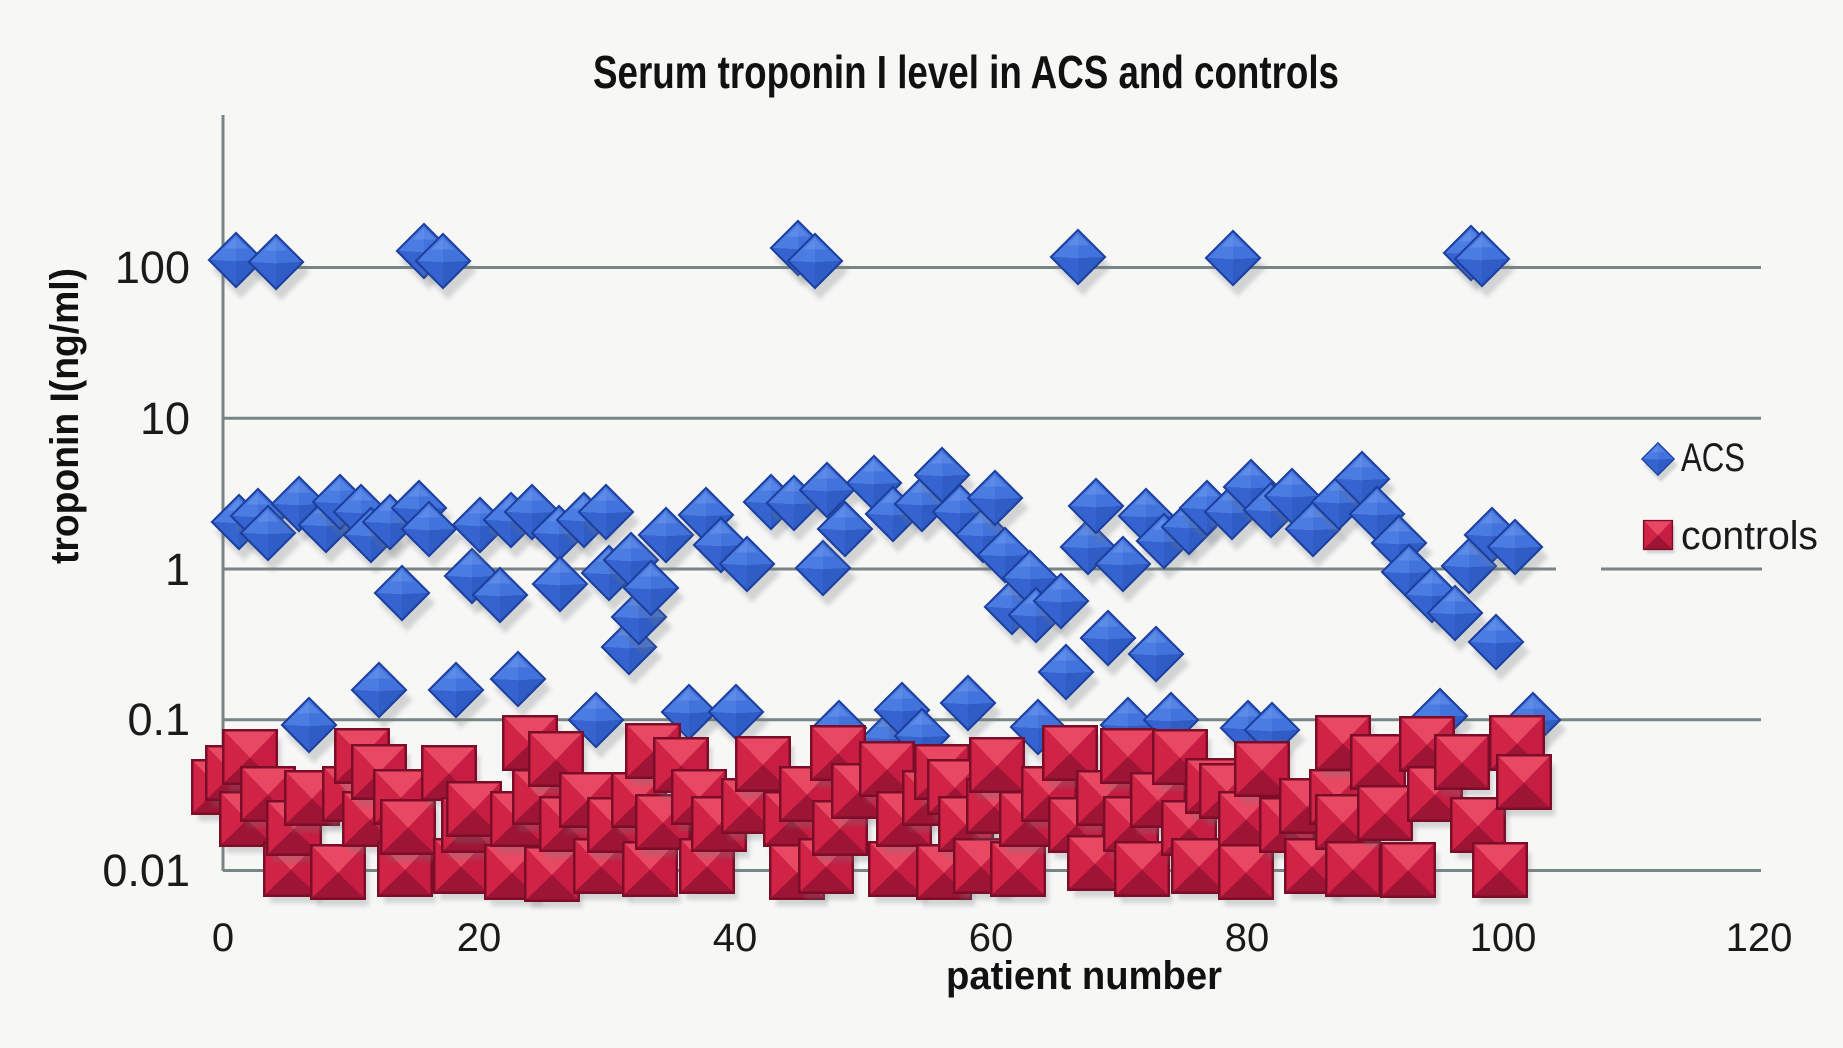 The width and height of the screenshot is (1843, 1048). What do you see at coordinates (735, 938) in the screenshot?
I see `svg-text: 40` at bounding box center [735, 938].